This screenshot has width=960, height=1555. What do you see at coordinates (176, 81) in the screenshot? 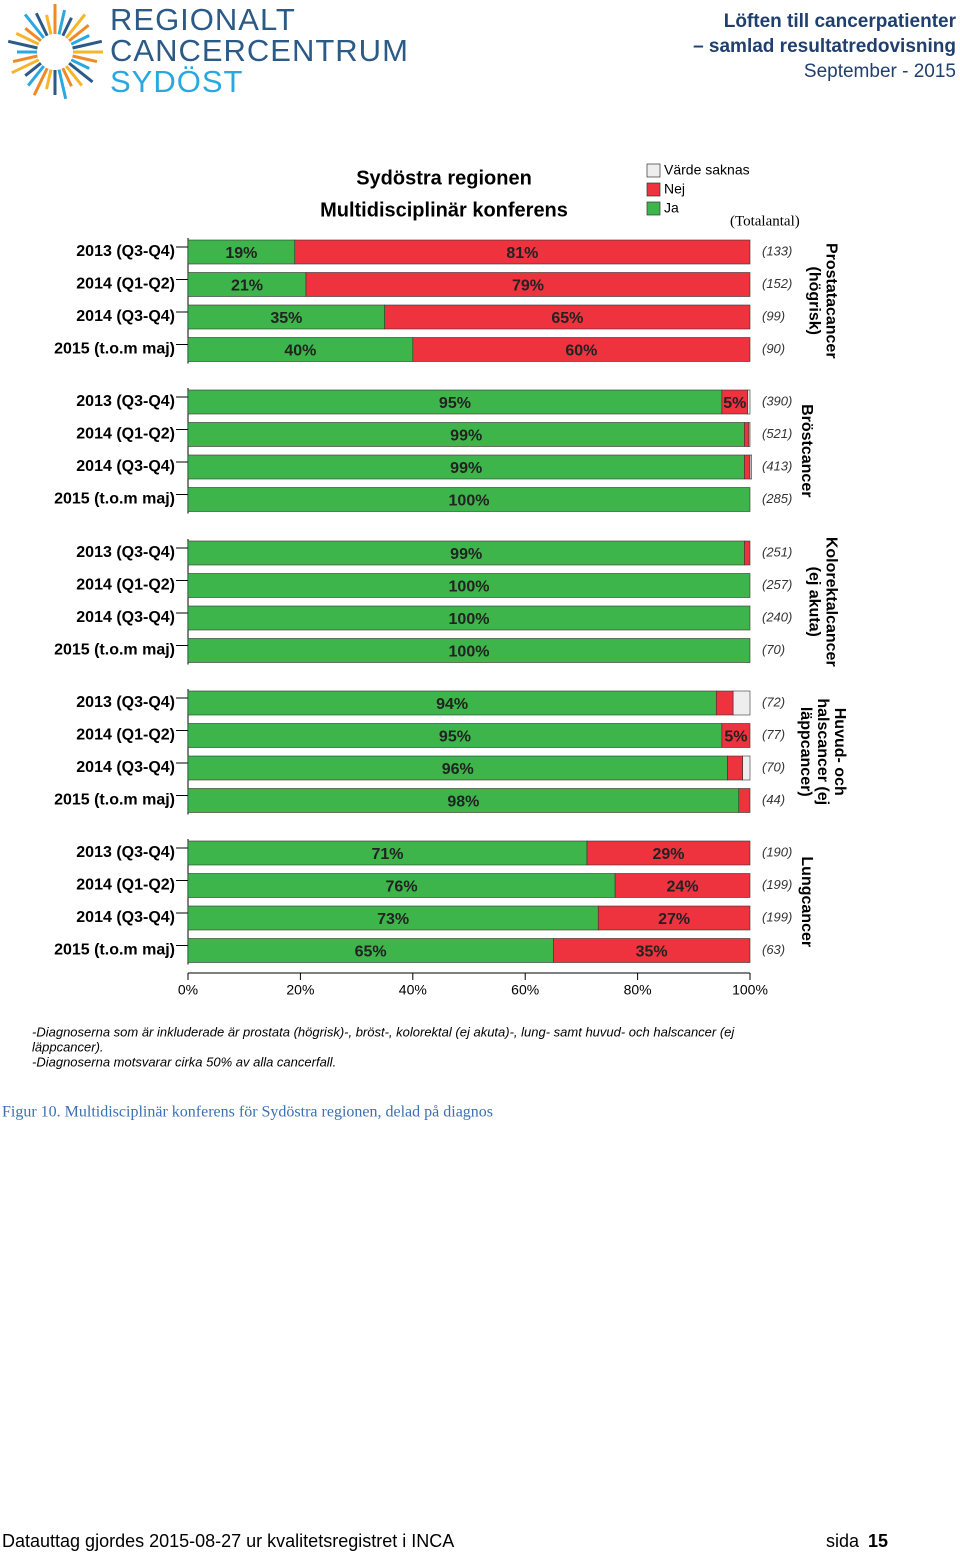
I see `logo-text: SYDÖST` at bounding box center [176, 81].